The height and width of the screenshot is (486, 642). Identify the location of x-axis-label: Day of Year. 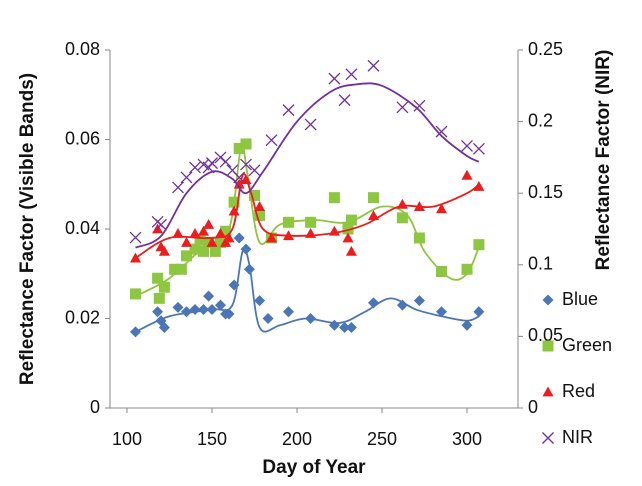
(314, 467).